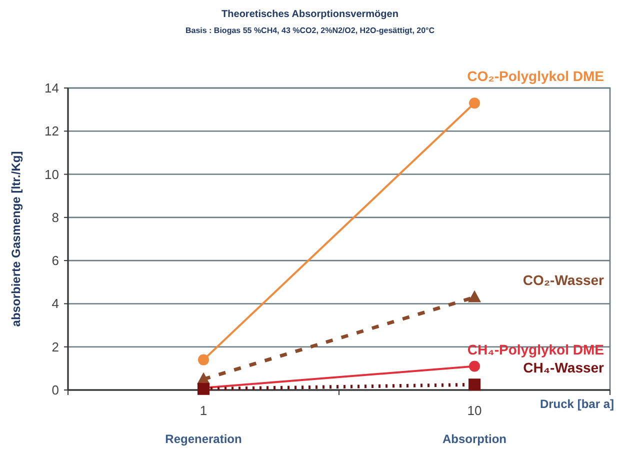  I want to click on y-tick-label: 4, so click(55, 304).